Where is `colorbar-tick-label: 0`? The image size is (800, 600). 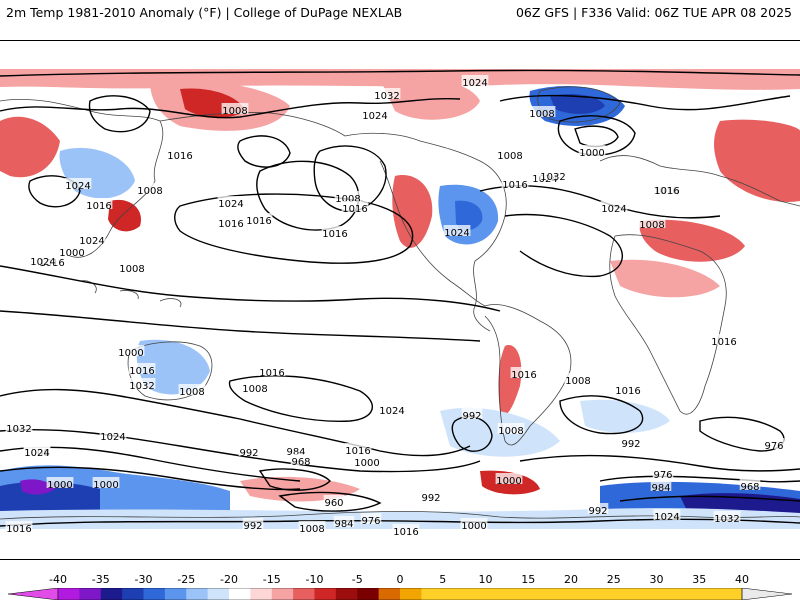 colorbar-tick-label: 0 is located at coordinates (400, 579).